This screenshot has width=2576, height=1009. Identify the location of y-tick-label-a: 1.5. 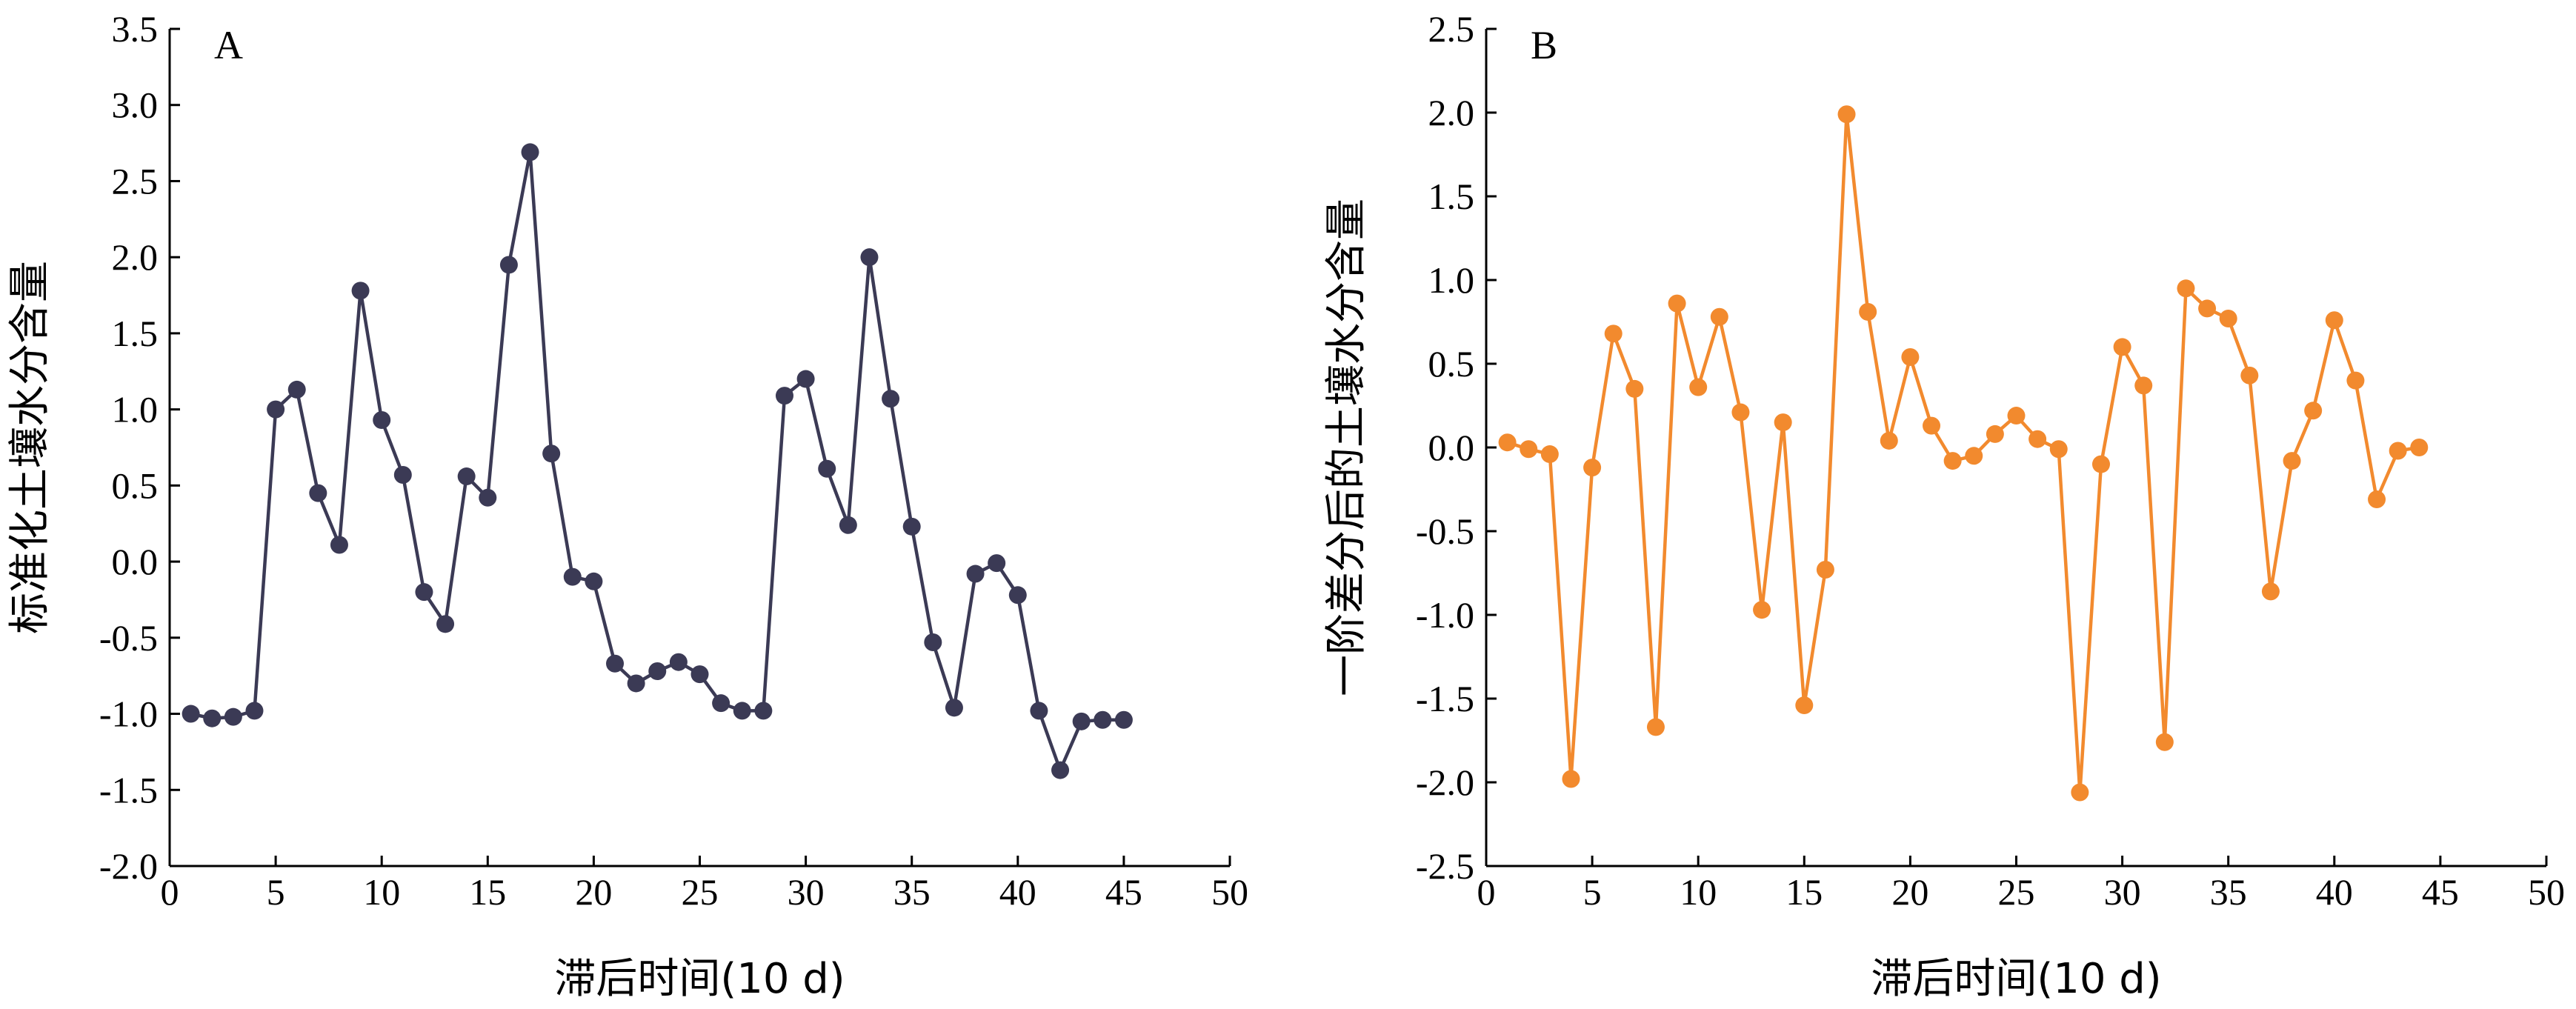
(135, 333).